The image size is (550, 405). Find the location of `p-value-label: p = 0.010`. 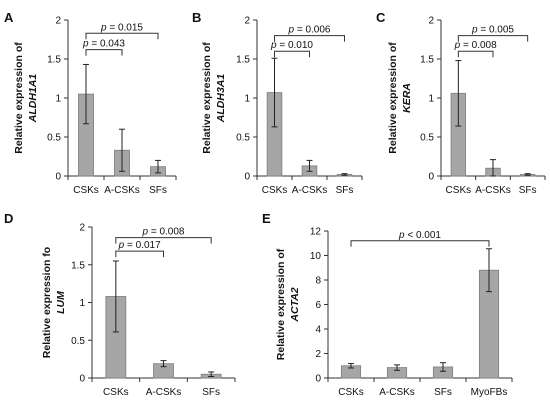

p-value-label: p = 0.010 is located at coordinates (291, 45).